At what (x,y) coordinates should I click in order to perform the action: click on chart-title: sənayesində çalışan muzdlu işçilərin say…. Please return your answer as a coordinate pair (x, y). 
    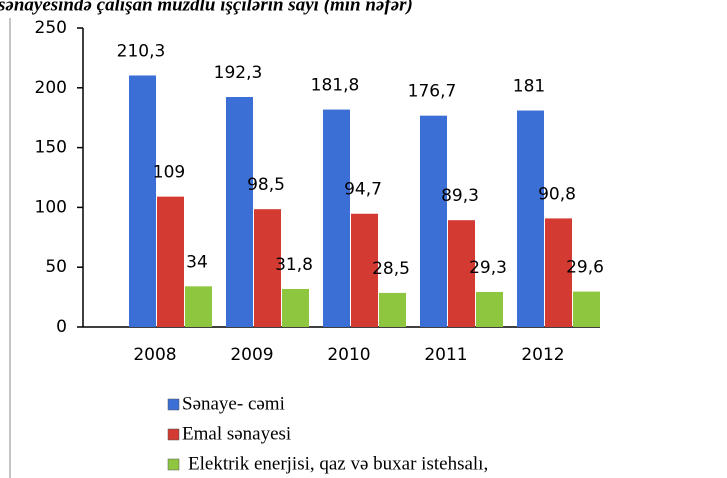
    Looking at the image, I should click on (206, 7).